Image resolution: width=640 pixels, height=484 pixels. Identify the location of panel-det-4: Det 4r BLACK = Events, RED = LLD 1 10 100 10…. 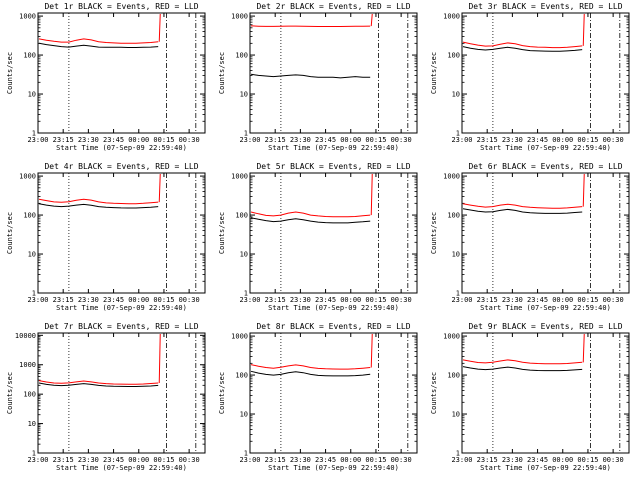
(106, 237).